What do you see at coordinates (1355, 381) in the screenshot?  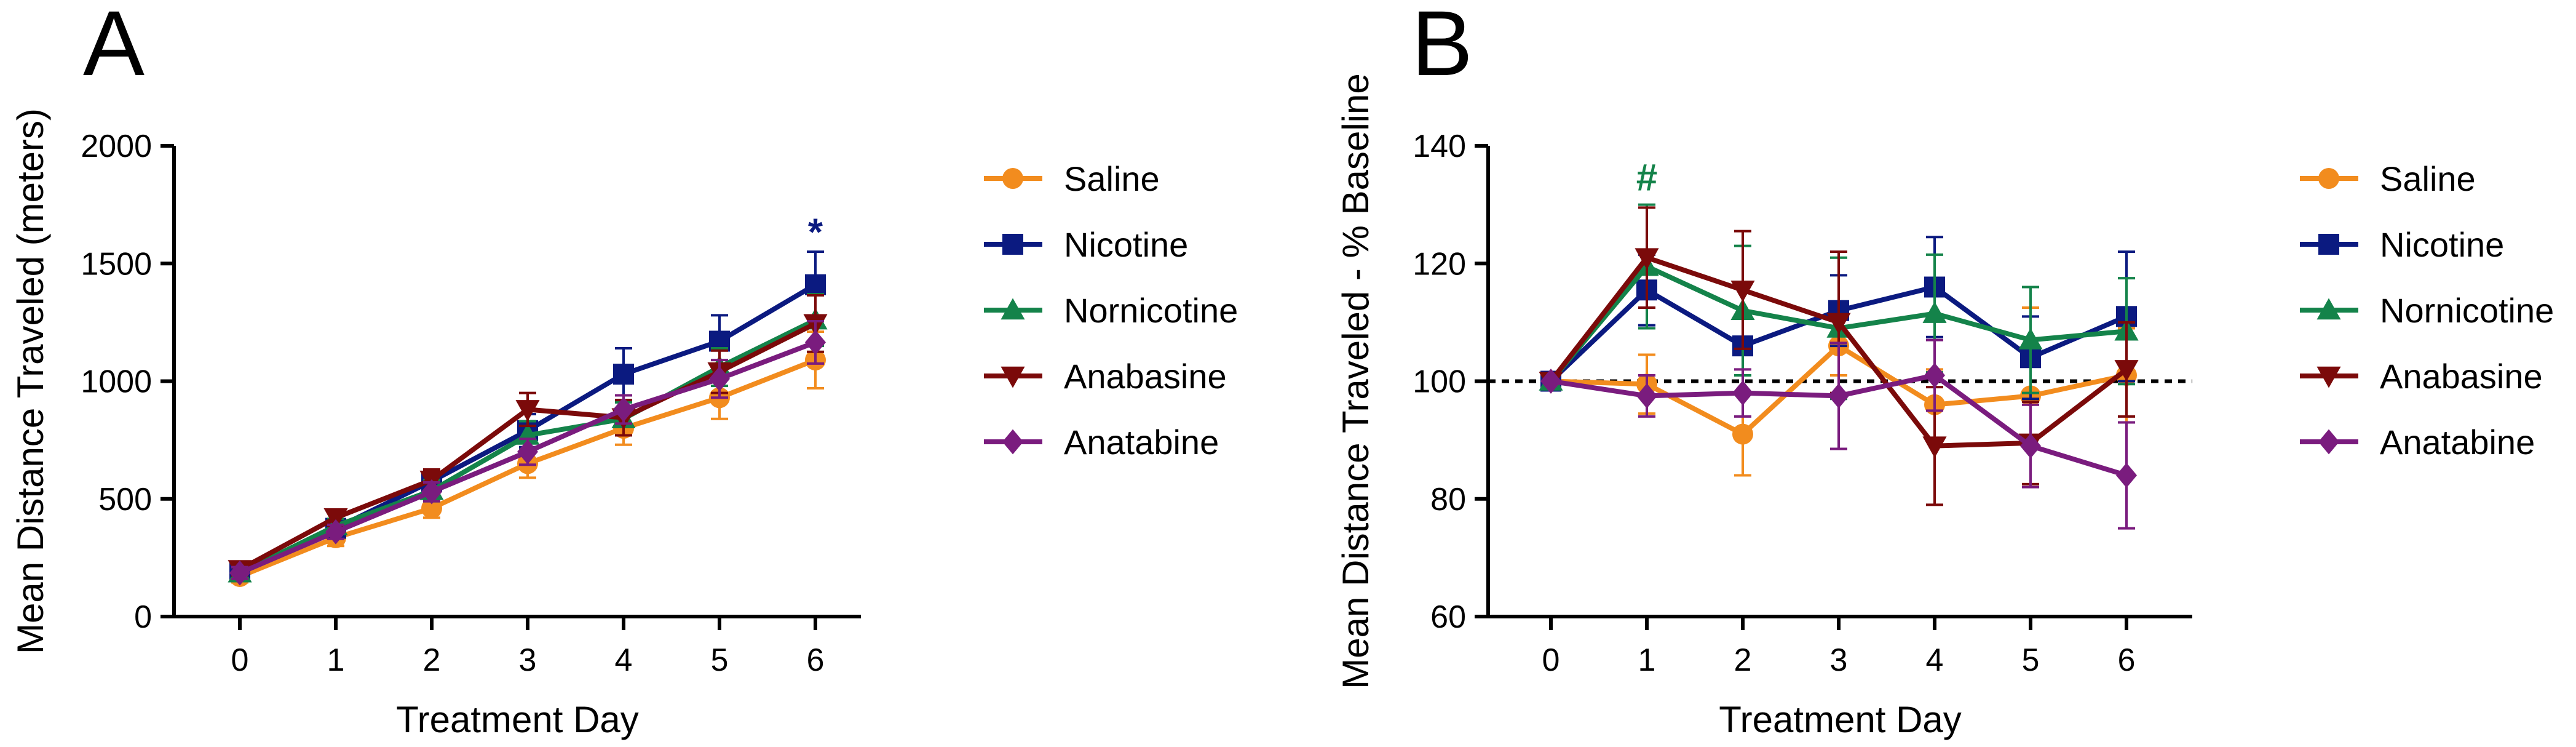 I see `y-axis-title: Mean Distance Traveled - % Baseline` at bounding box center [1355, 381].